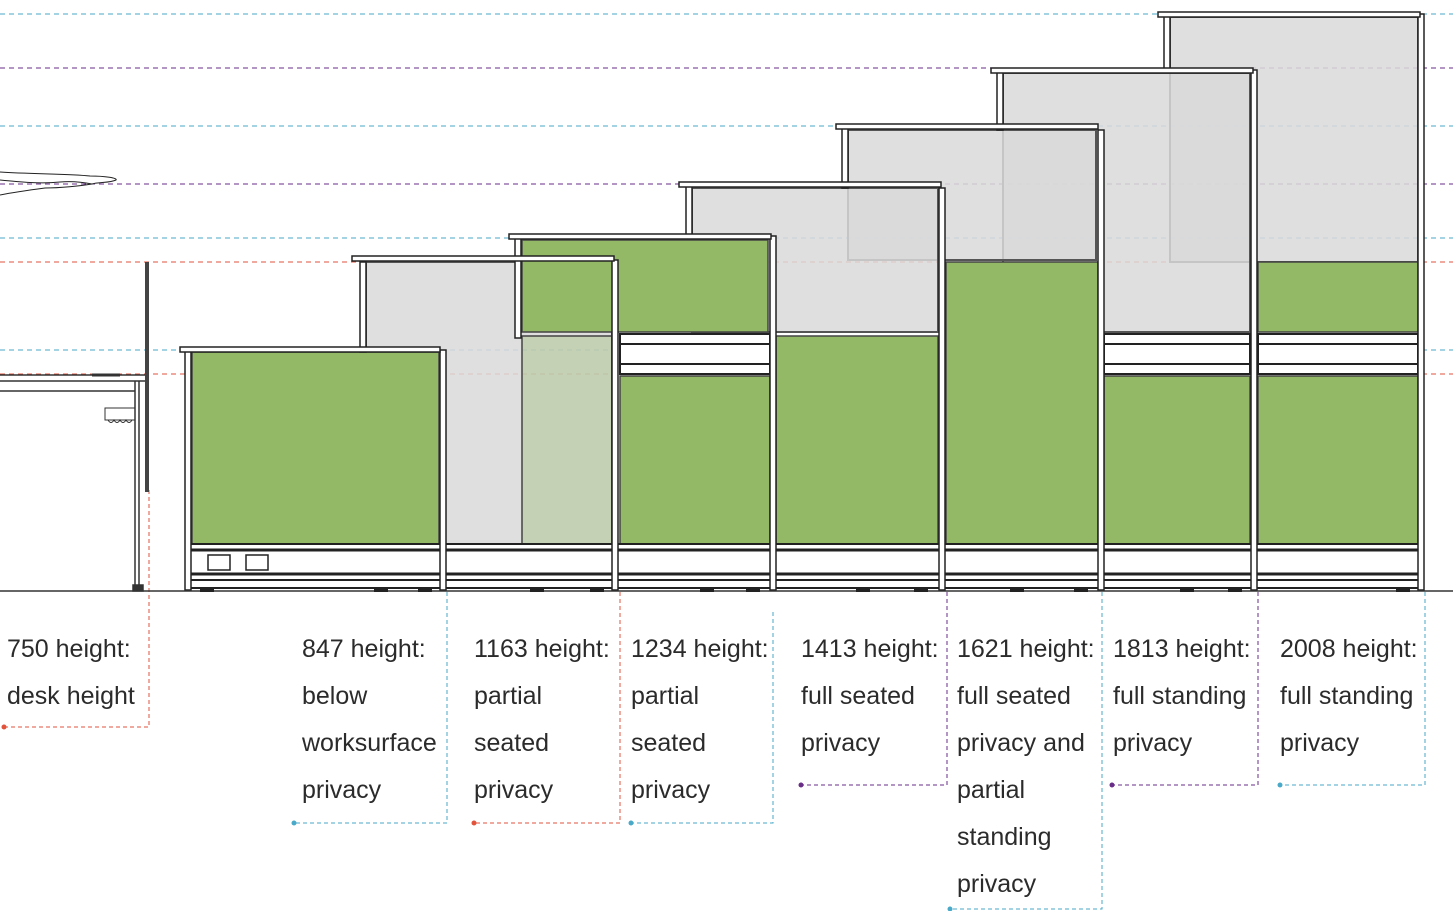 This screenshot has height=911, width=1453. What do you see at coordinates (805, 566) in the screenshot?
I see `base-rails` at bounding box center [805, 566].